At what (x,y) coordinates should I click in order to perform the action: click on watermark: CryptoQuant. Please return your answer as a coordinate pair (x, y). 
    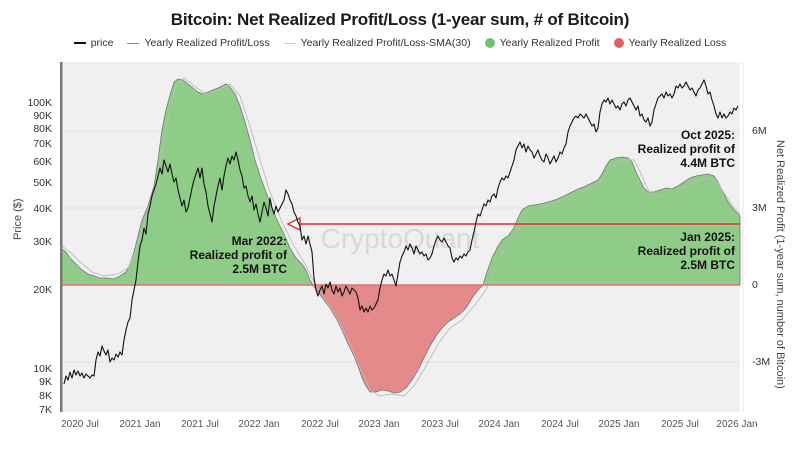
    Looking at the image, I should click on (400, 238).